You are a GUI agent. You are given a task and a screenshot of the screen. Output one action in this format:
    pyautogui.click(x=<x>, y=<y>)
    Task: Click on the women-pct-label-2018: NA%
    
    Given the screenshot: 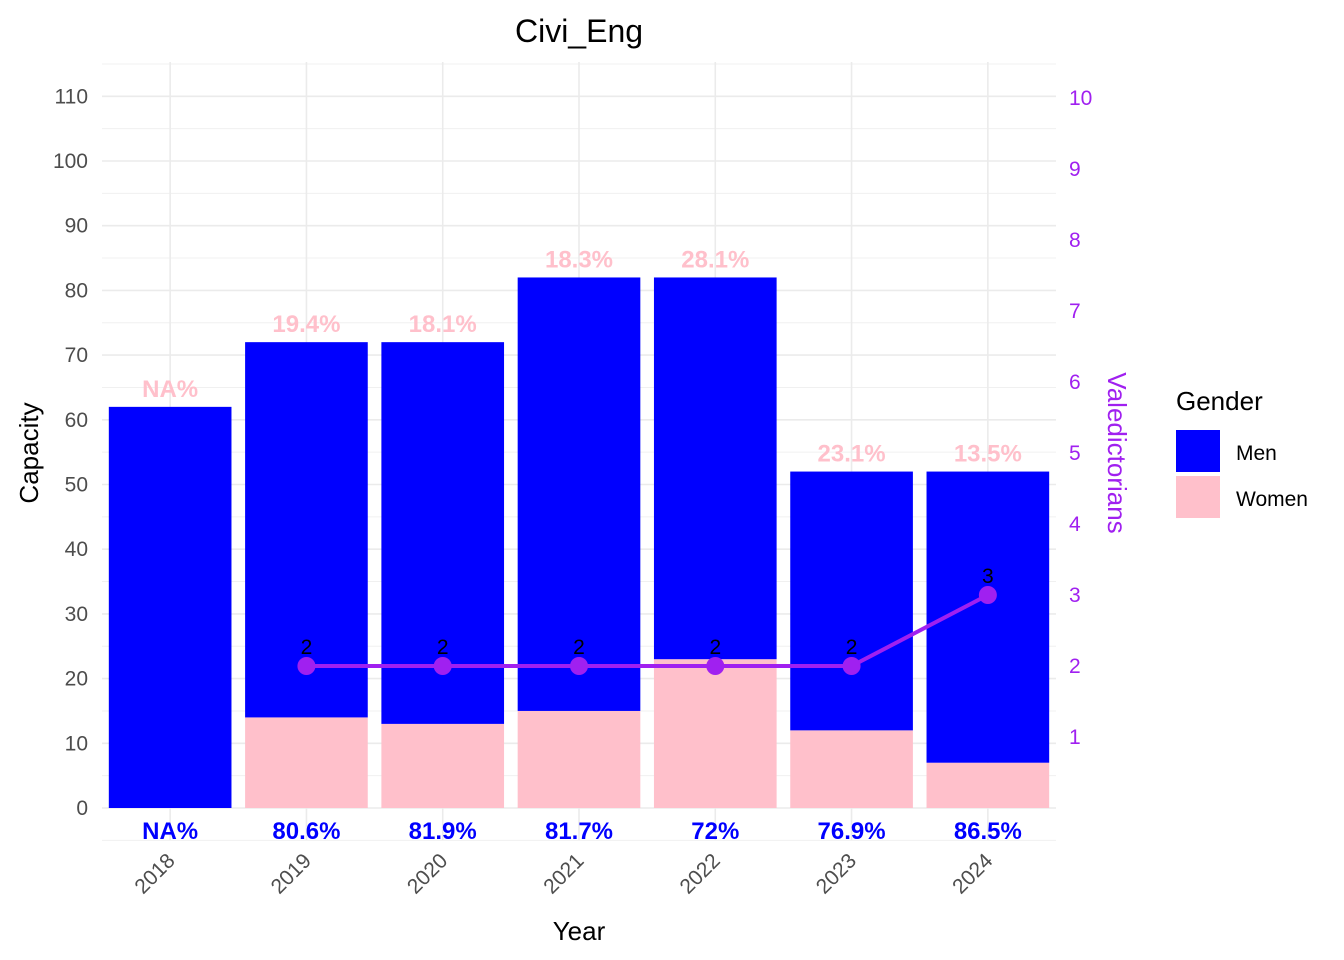 What is the action you would take?
    pyautogui.click(x=170, y=389)
    